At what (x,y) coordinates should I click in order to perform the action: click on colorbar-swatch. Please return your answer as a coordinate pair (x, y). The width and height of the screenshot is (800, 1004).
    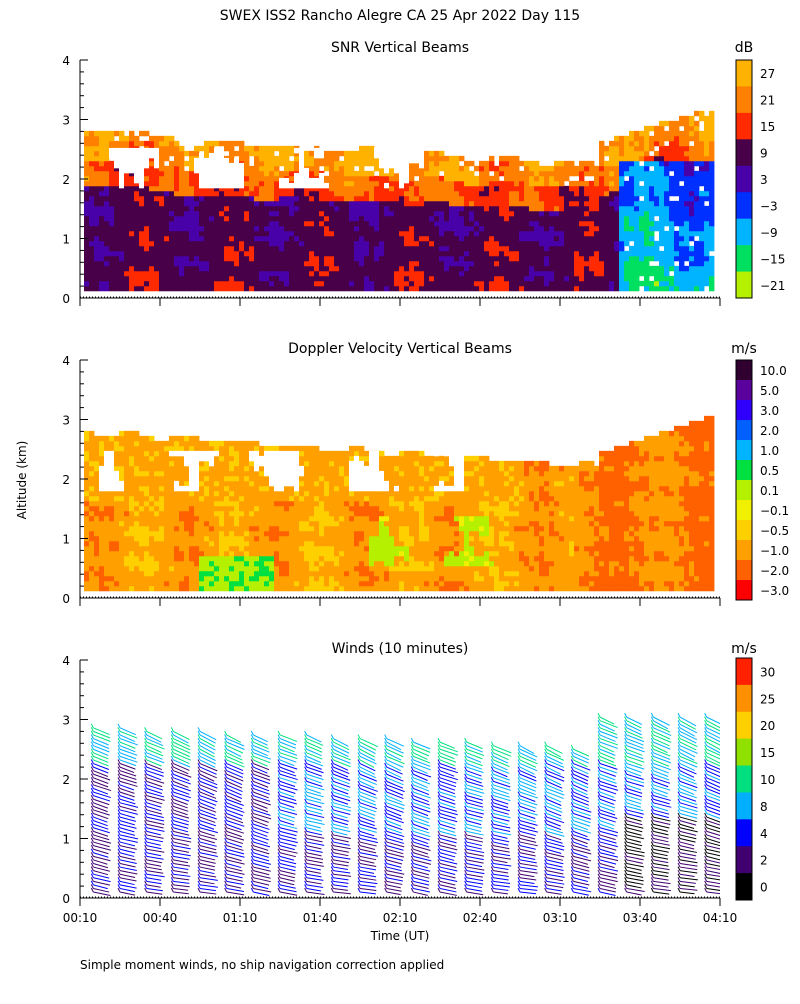
    Looking at the image, I should click on (744, 285).